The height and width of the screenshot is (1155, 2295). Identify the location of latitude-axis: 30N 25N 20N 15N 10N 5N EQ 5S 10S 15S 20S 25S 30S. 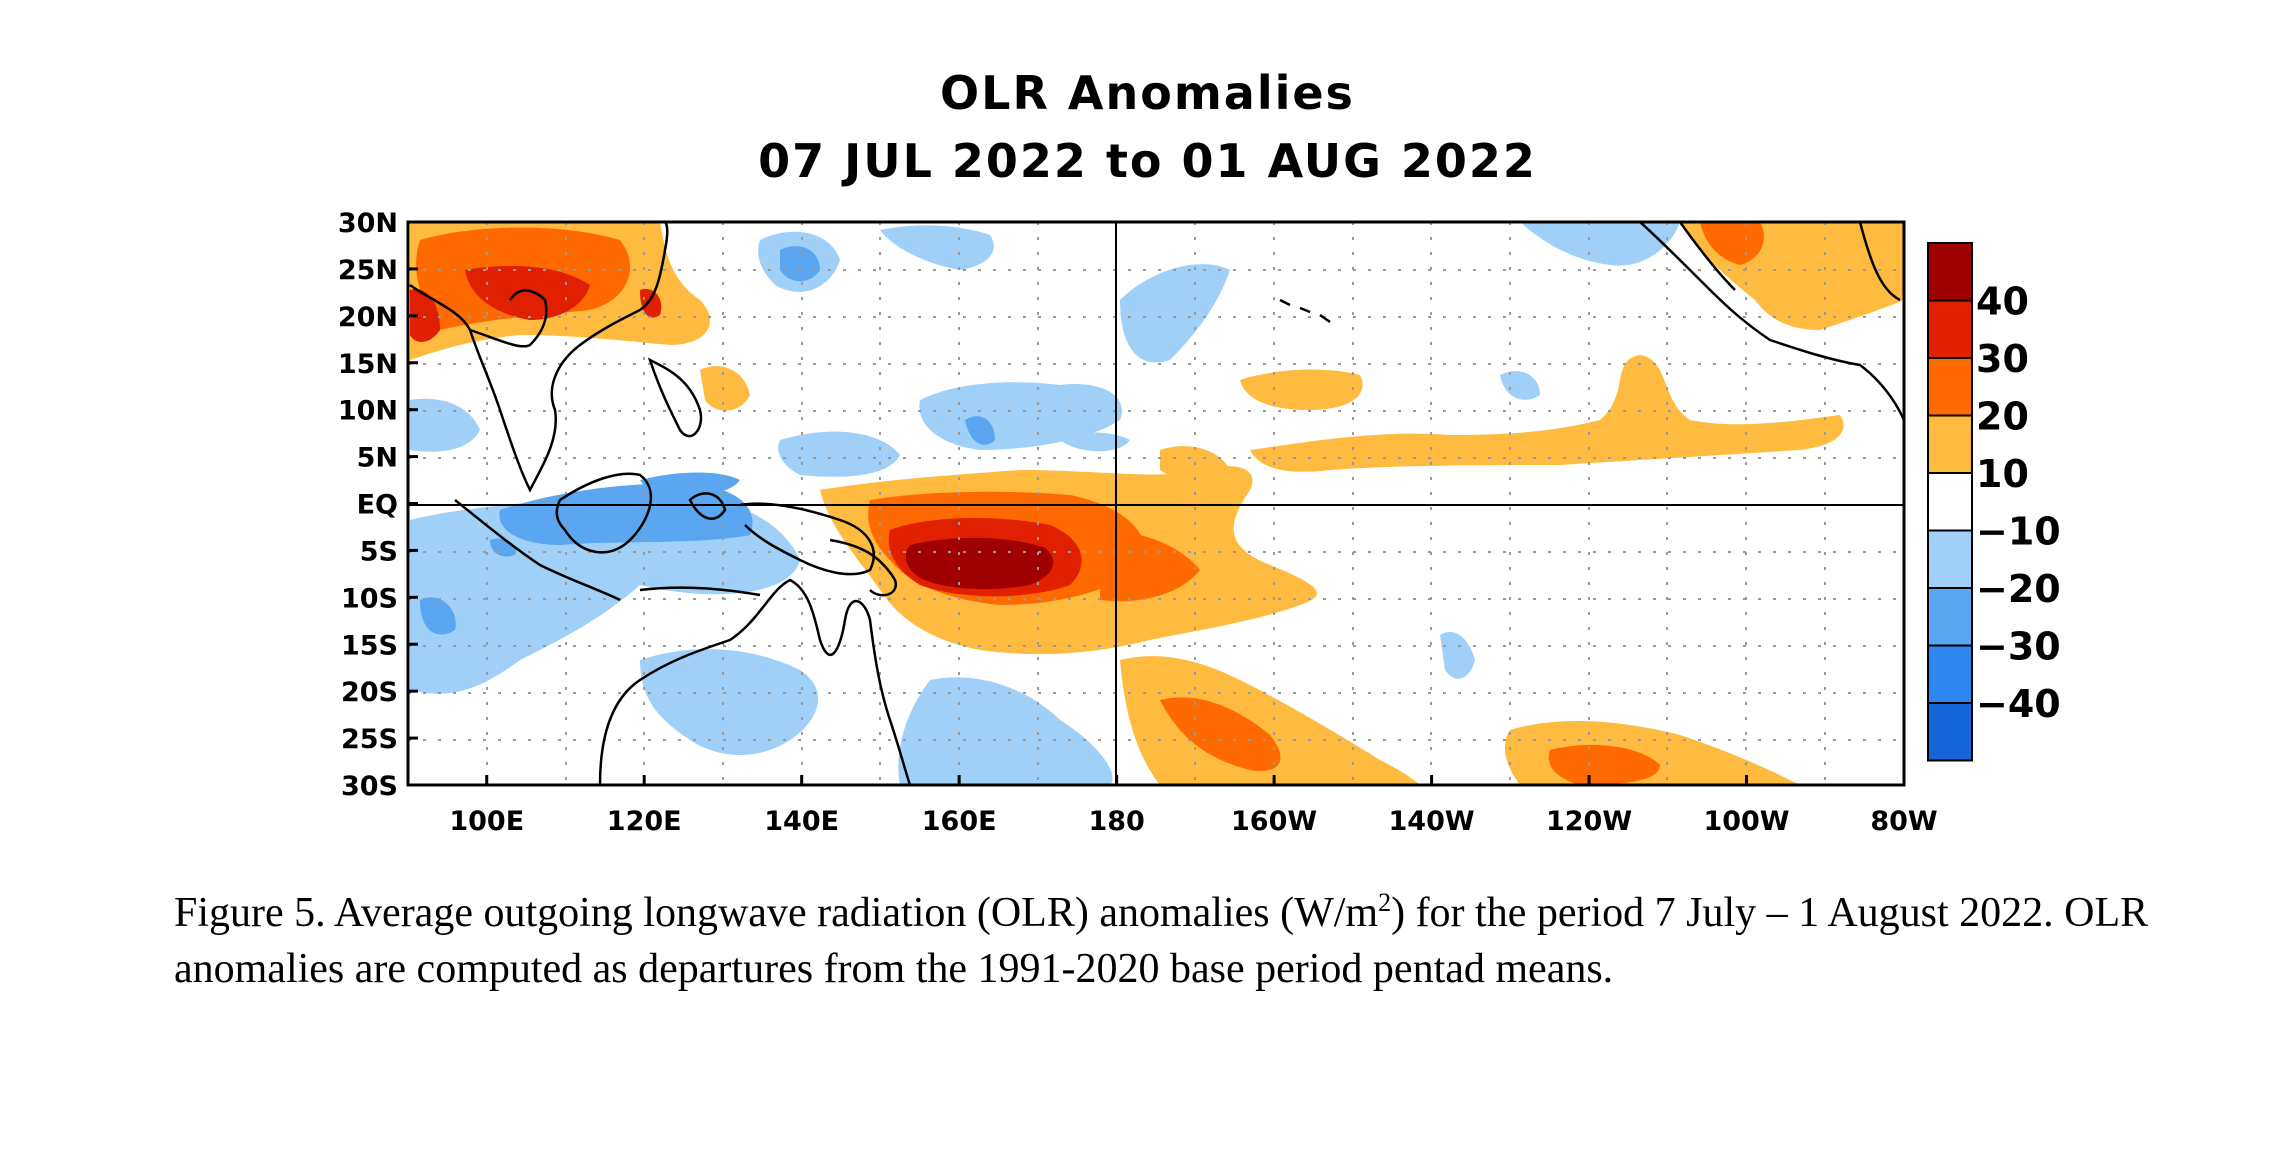
(368, 505).